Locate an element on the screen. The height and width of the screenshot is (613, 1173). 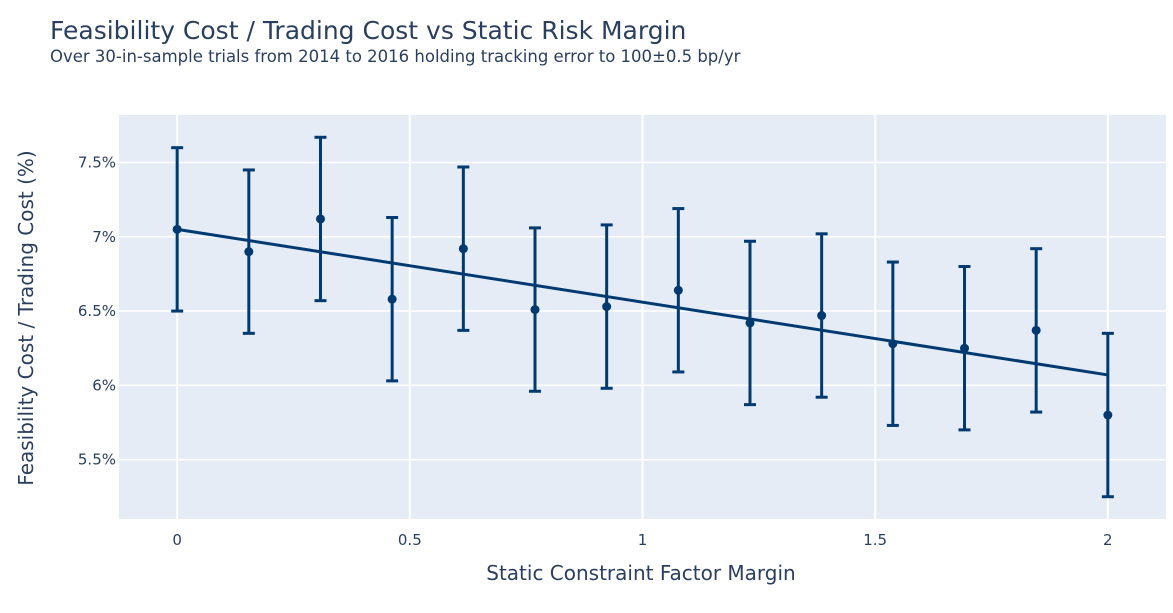
x-tick-label: 2 is located at coordinates (1108, 540).